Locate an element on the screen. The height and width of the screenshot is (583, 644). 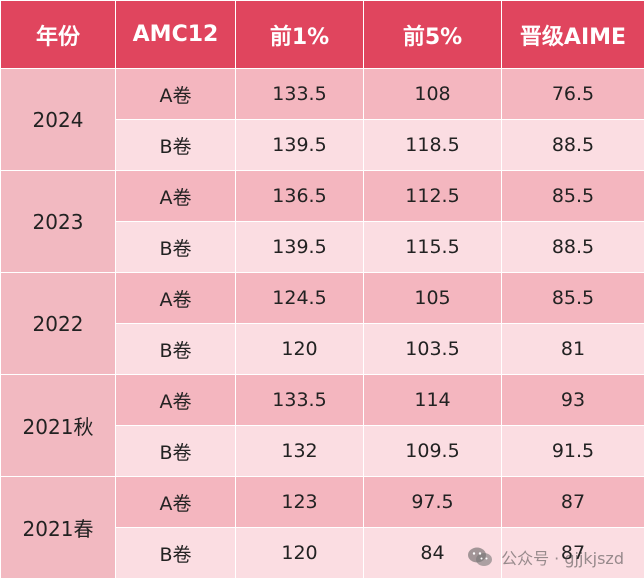
top5-cell: 109.5 is located at coordinates (432, 451).